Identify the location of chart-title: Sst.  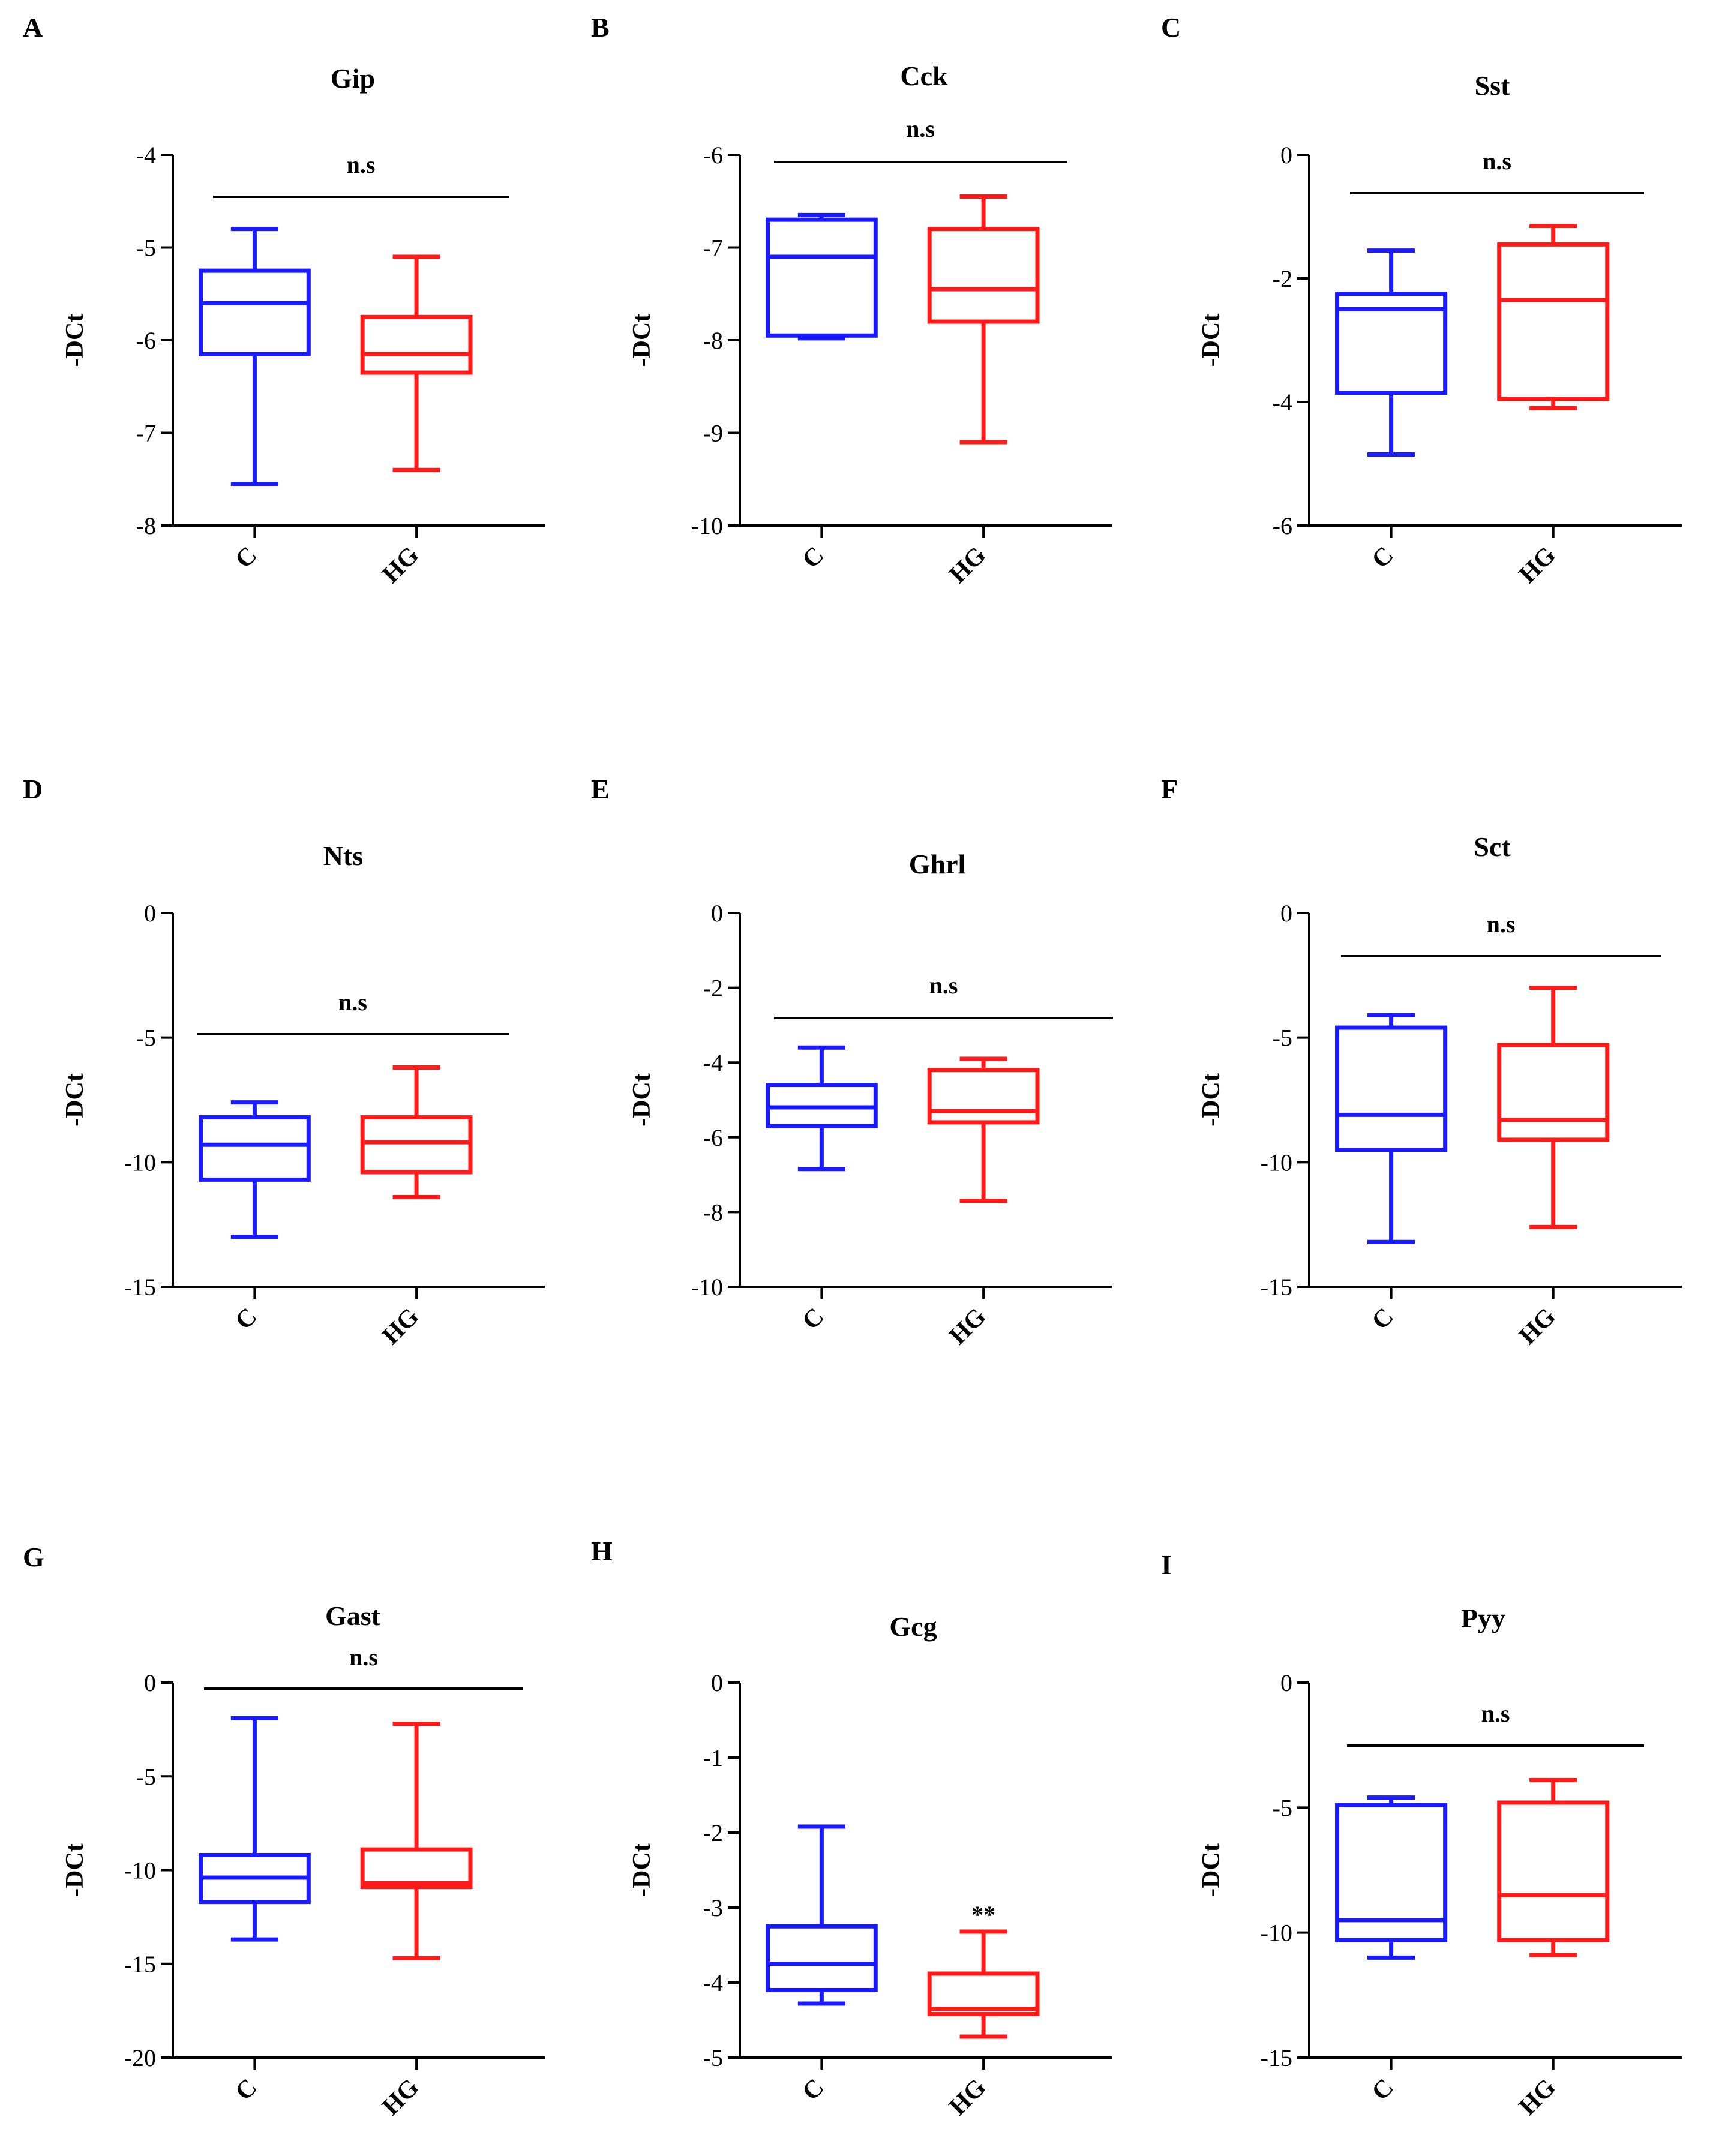
(1492, 85).